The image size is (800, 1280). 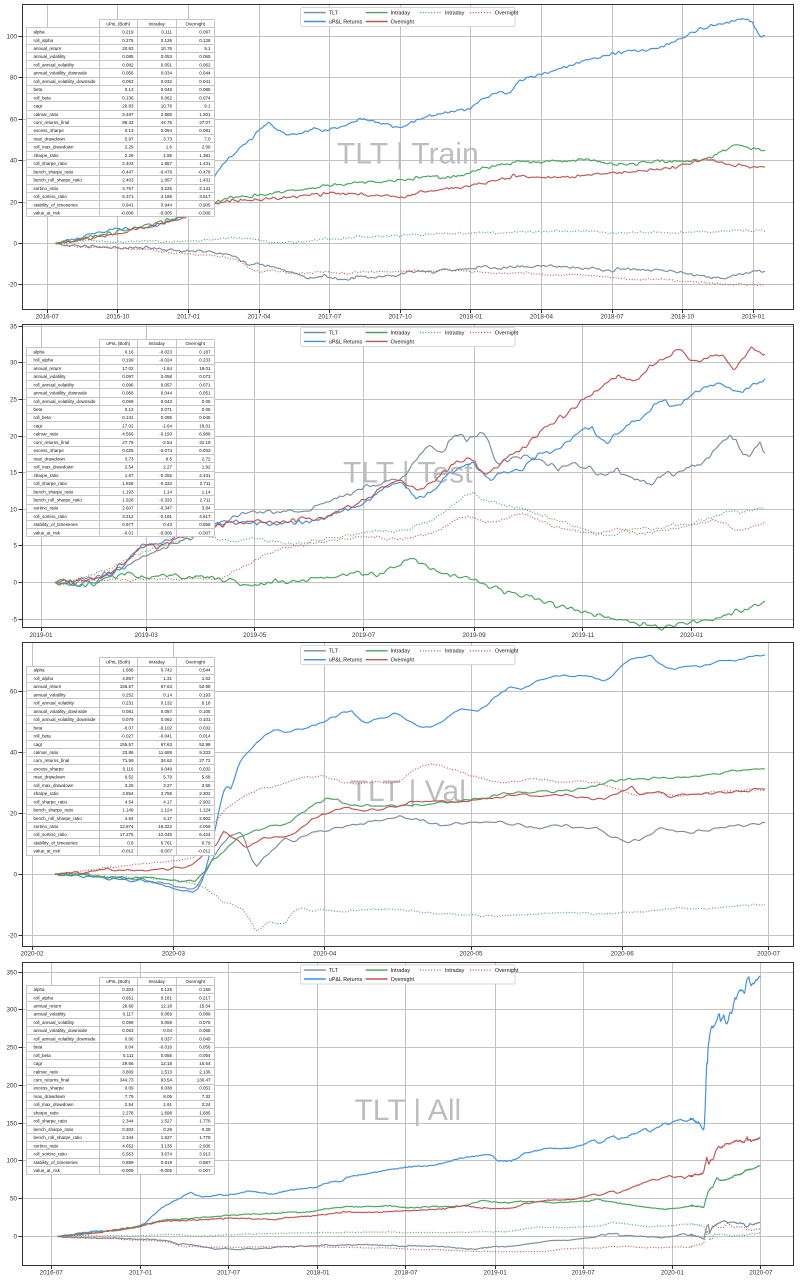 What do you see at coordinates (207, 139) in the screenshot?
I see `svg-text: 7.0` at bounding box center [207, 139].